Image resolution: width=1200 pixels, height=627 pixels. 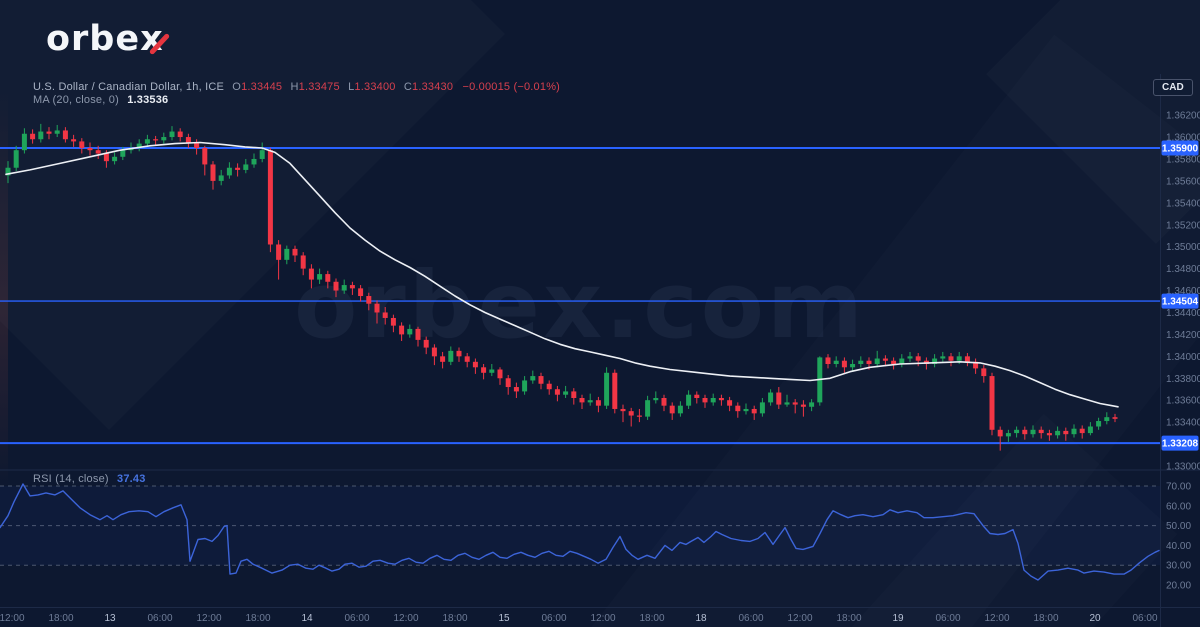 I want to click on logo-text: orbex, so click(x=105, y=39).